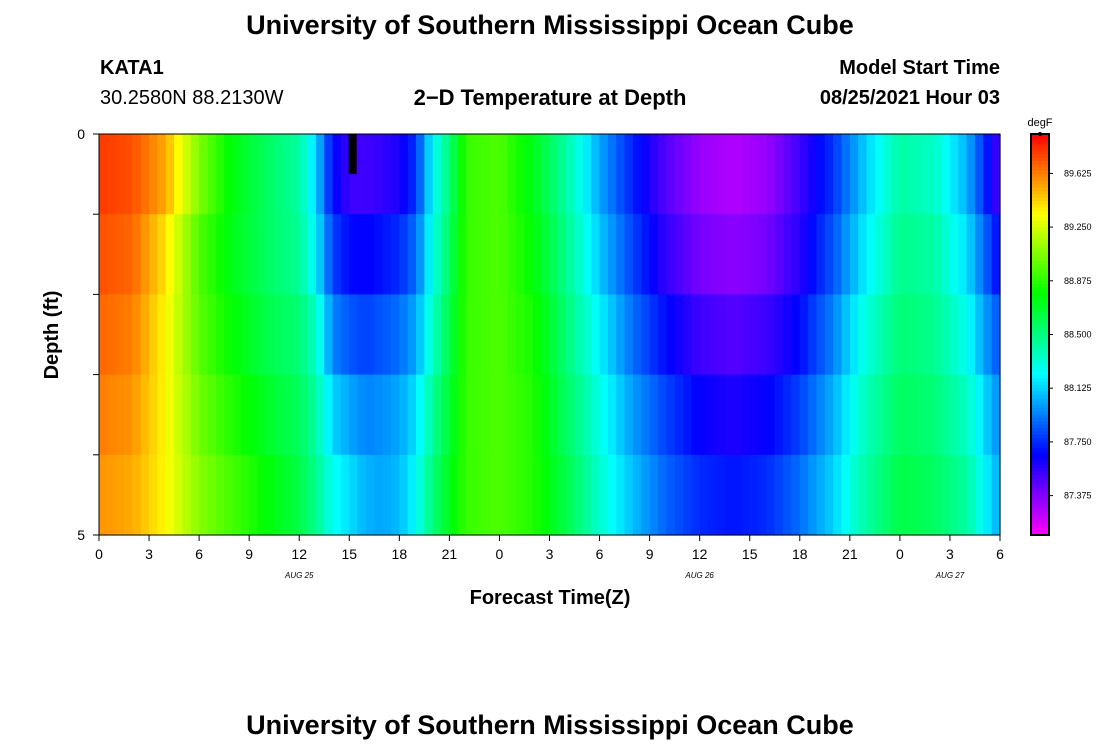 Image resolution: width=1100 pixels, height=750 pixels. What do you see at coordinates (850, 554) in the screenshot?
I see `x-tick-label: 21` at bounding box center [850, 554].